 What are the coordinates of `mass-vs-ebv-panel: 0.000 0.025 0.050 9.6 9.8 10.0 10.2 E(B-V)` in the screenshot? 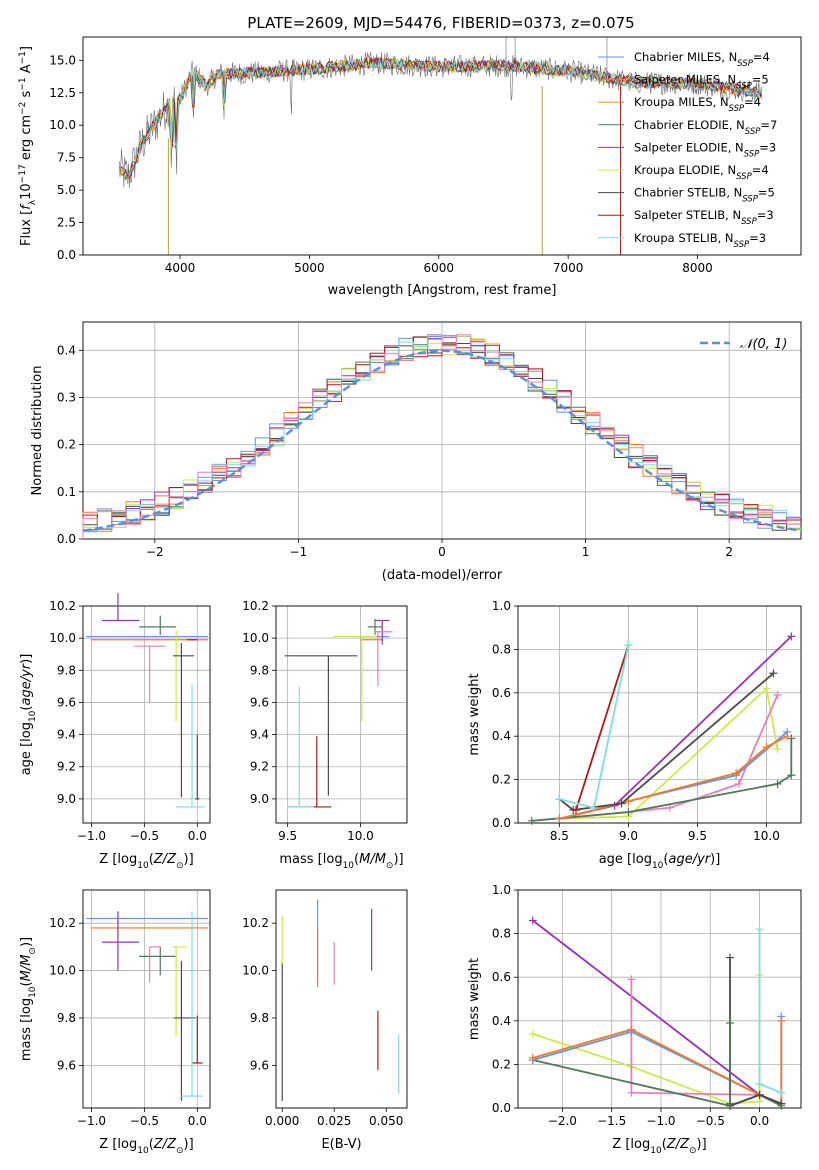 It's located at (325, 1020).